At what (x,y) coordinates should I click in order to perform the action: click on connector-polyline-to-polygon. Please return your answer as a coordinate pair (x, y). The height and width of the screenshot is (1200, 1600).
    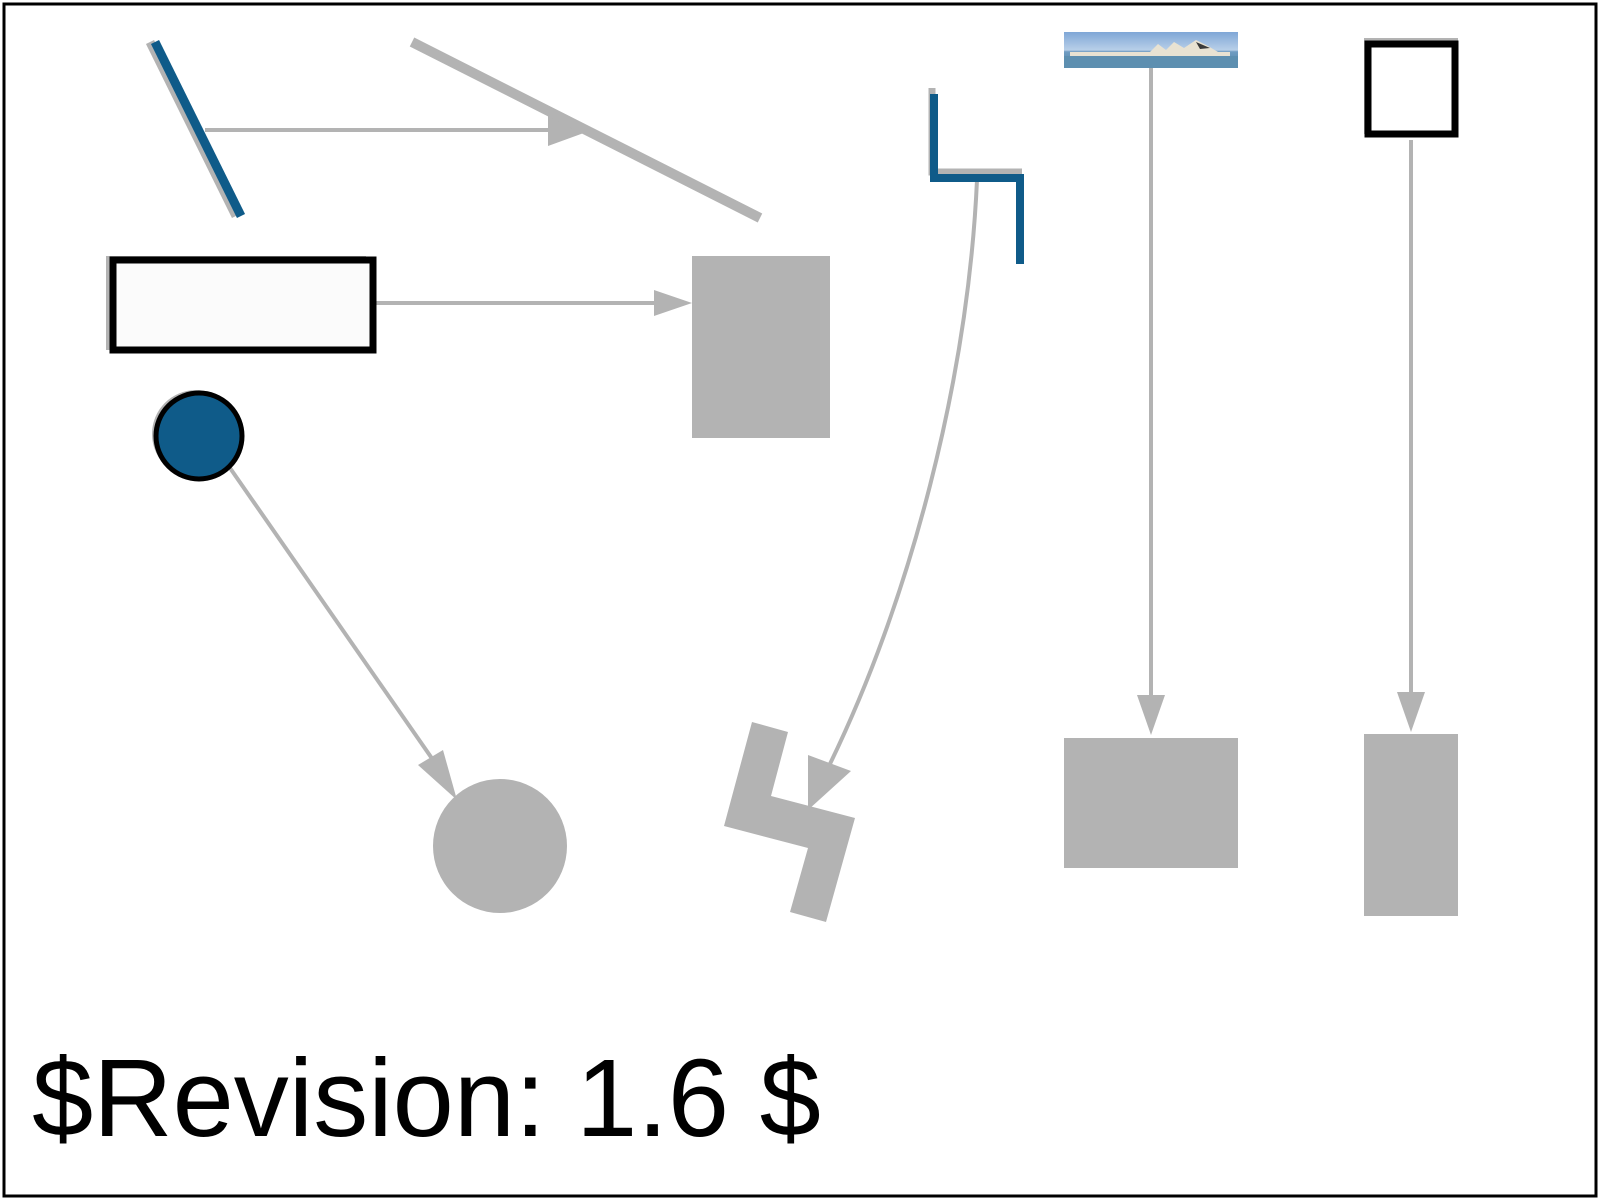
    Looking at the image, I should click on (893, 494).